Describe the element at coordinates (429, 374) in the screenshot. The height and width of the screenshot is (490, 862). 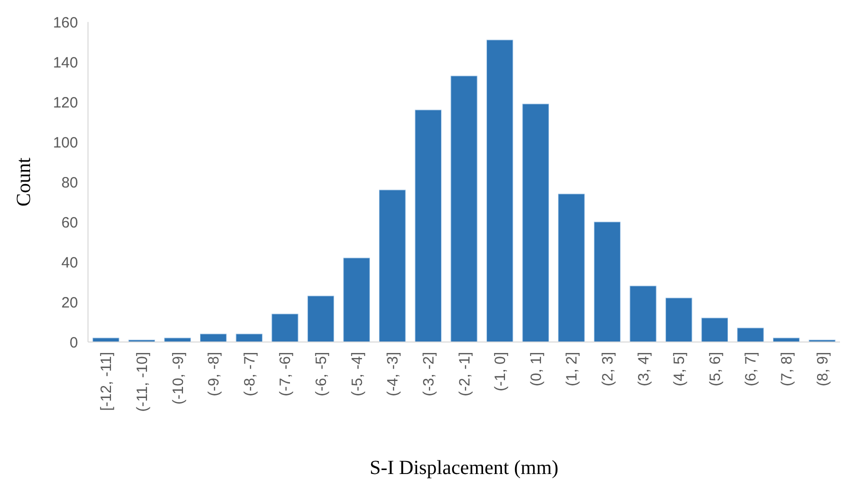
I see `x-tick-label: (-3, -2]` at that location.